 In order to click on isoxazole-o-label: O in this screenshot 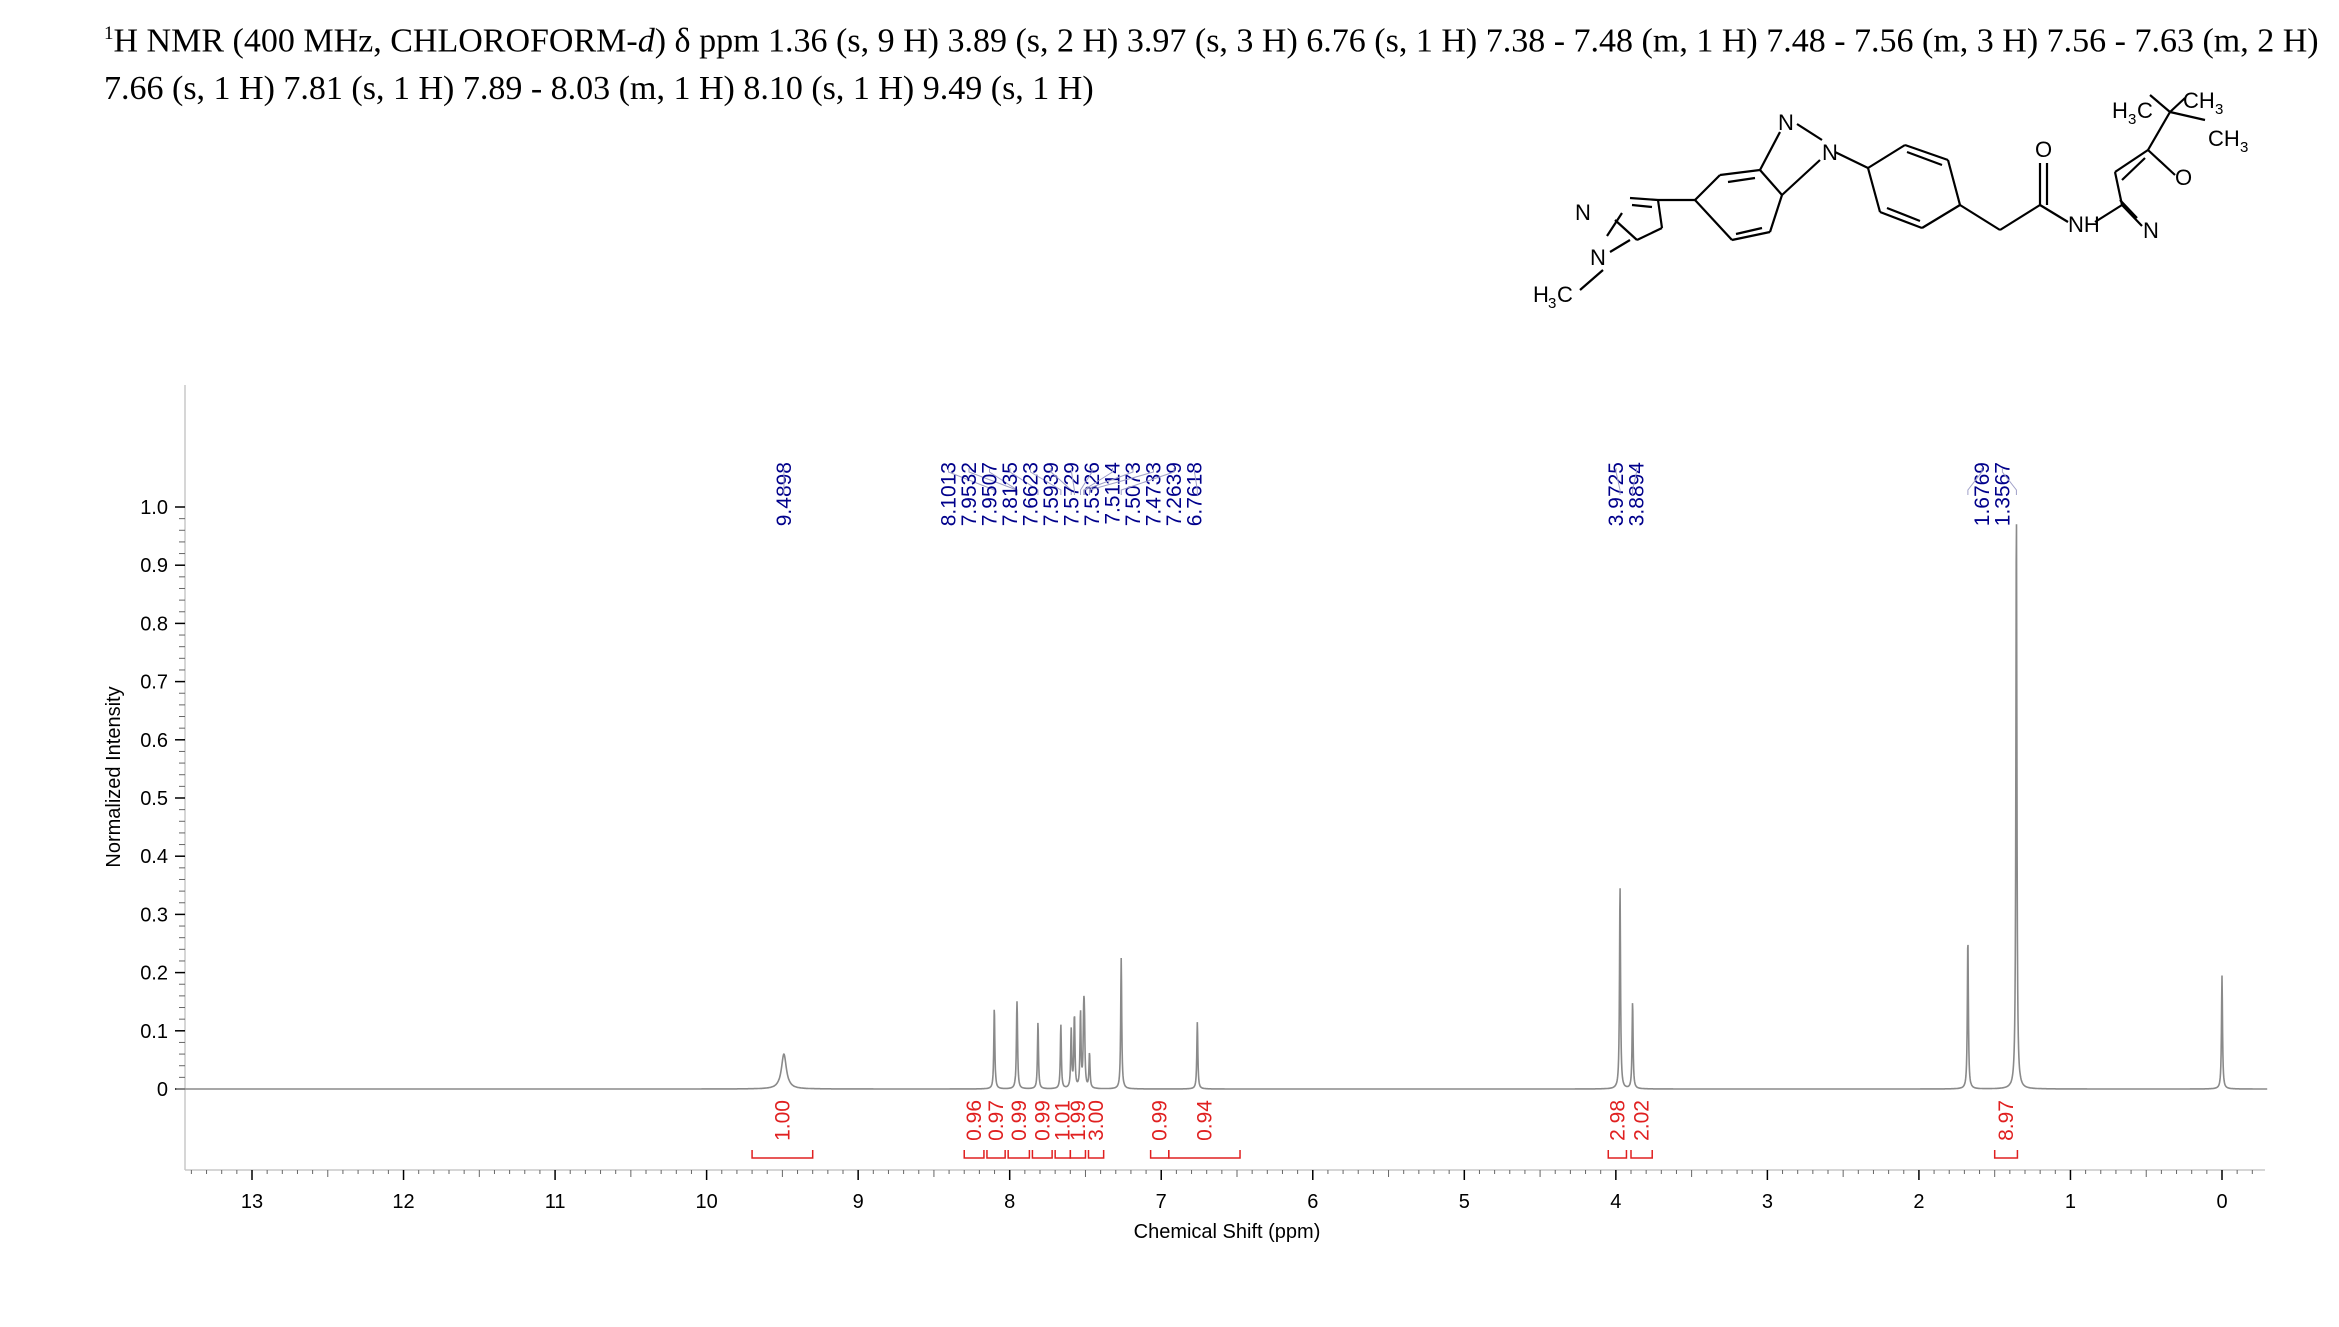, I will do `click(2183, 177)`.